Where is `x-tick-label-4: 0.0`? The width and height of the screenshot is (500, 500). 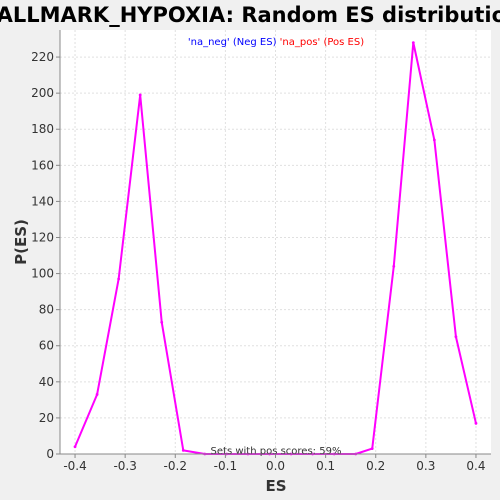 x-tick-label-4: 0.0 is located at coordinates (275, 466).